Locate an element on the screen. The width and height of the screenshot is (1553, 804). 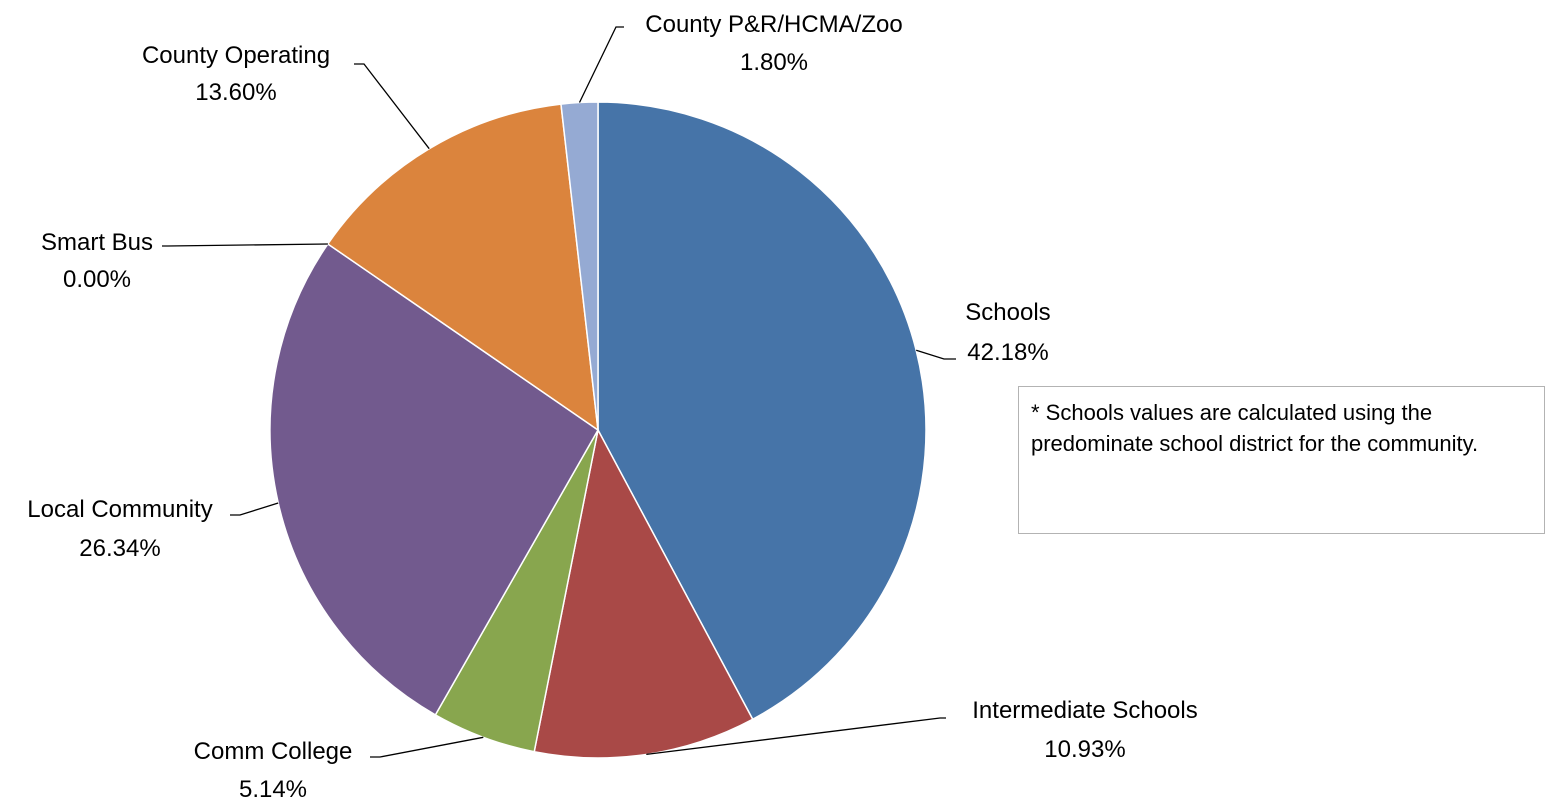
pie-slice-county-operating is located at coordinates (462, 267).